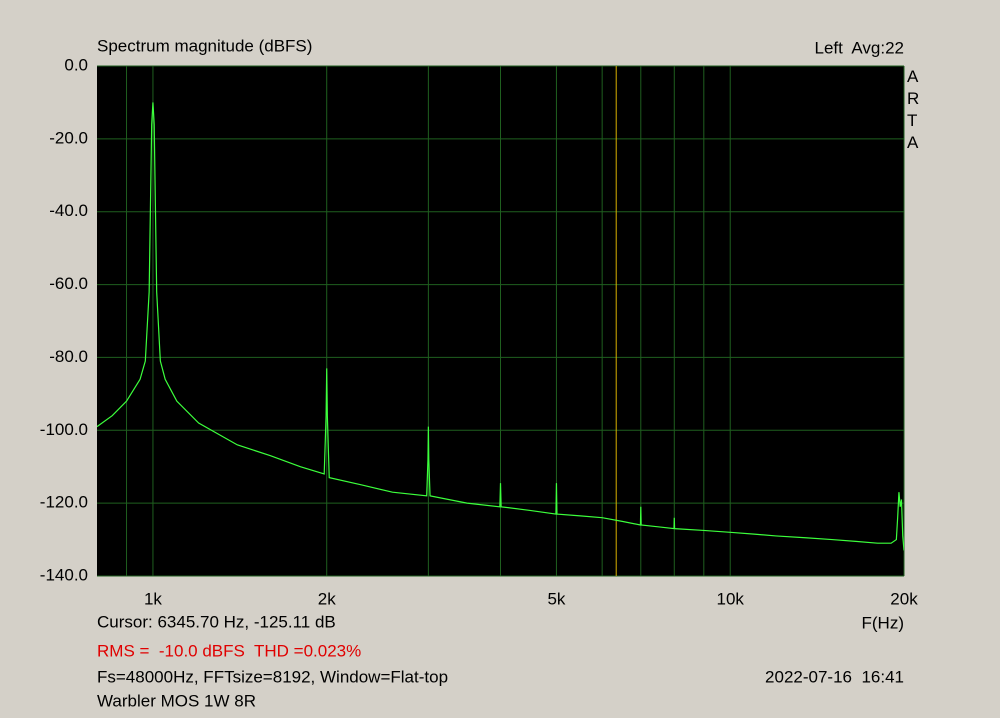 This screenshot has width=1000, height=718. I want to click on side-label: ARTA, so click(913, 109).